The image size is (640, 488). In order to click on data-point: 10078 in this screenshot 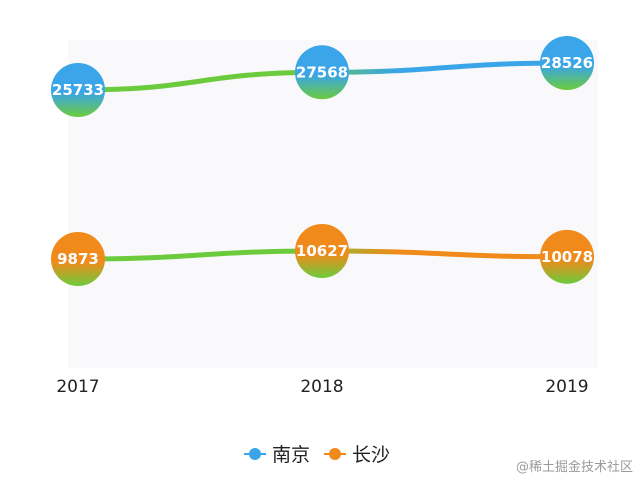, I will do `click(567, 256)`.